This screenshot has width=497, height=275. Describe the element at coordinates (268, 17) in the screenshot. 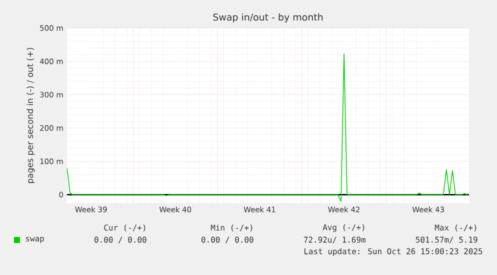

I see `chart-title: Swap in/out - by month` at that location.